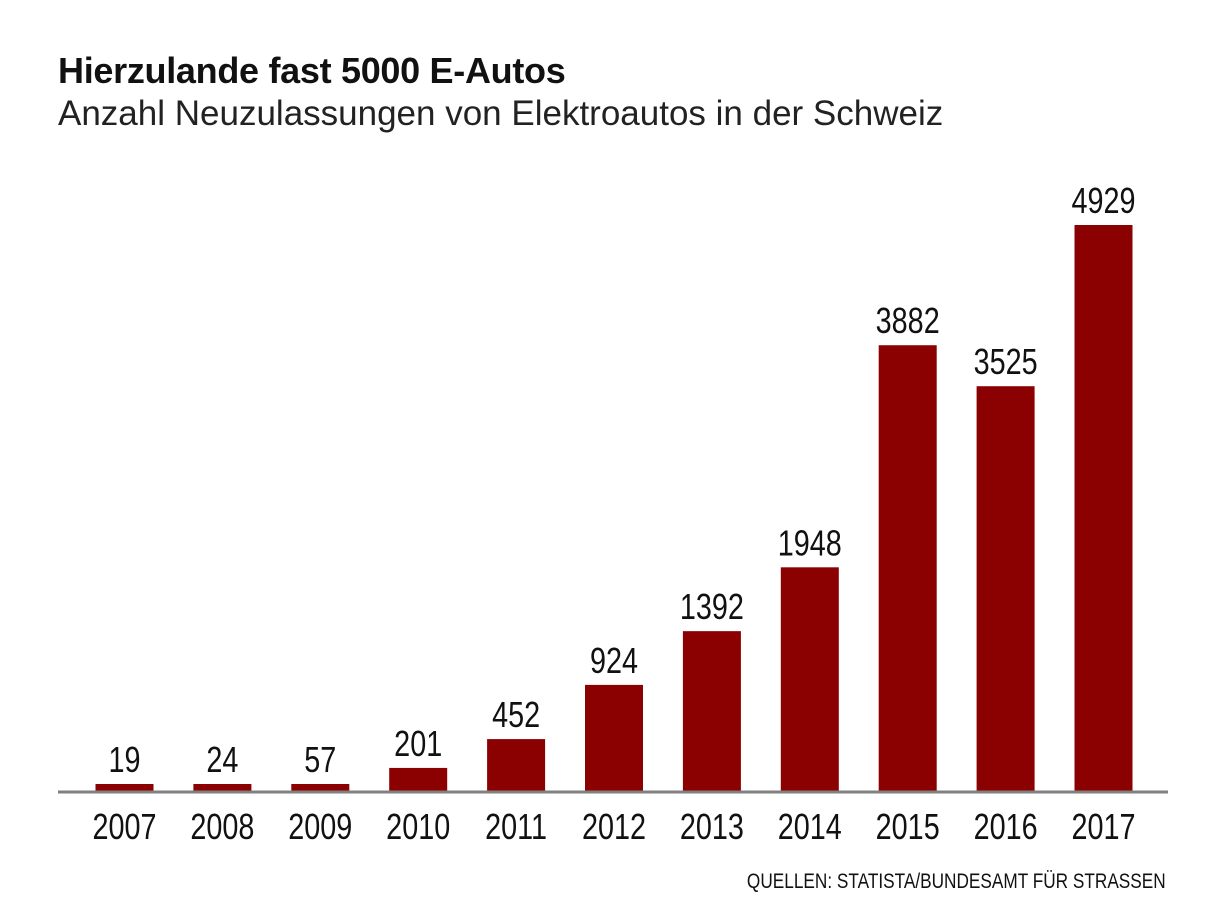 The width and height of the screenshot is (1214, 922). What do you see at coordinates (712, 606) in the screenshot?
I see `data-label-2013: 1392` at bounding box center [712, 606].